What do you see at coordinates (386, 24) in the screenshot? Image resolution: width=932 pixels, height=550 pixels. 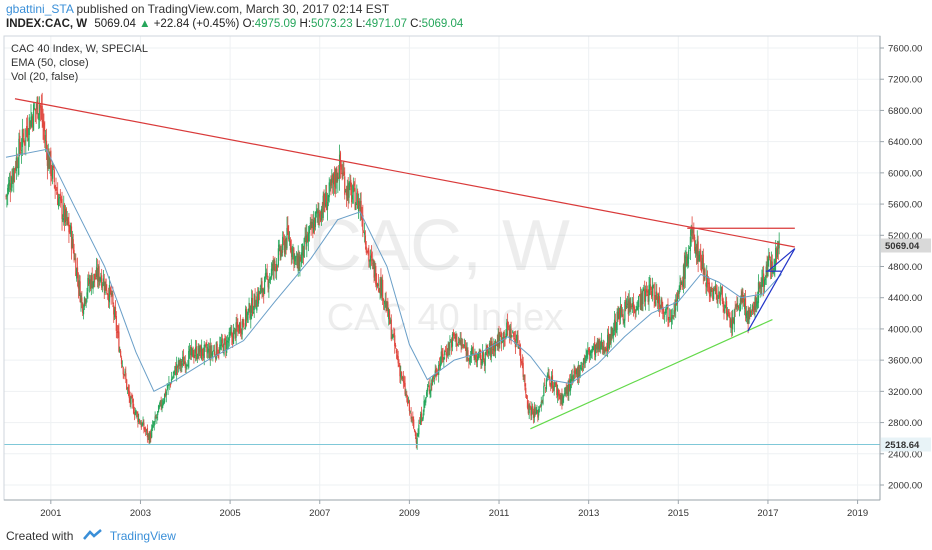 I see `low-value: 4971.07` at bounding box center [386, 24].